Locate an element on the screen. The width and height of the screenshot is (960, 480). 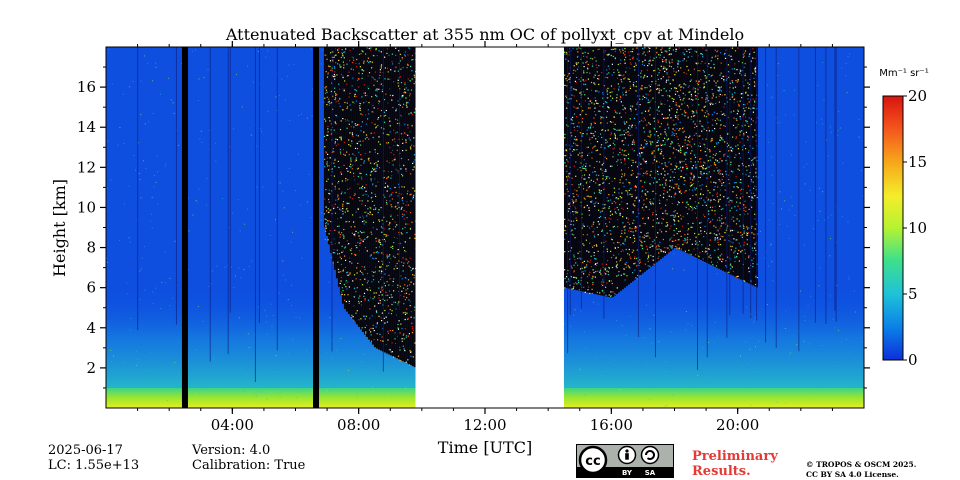
y-tick-label: 8 is located at coordinates (91, 248).